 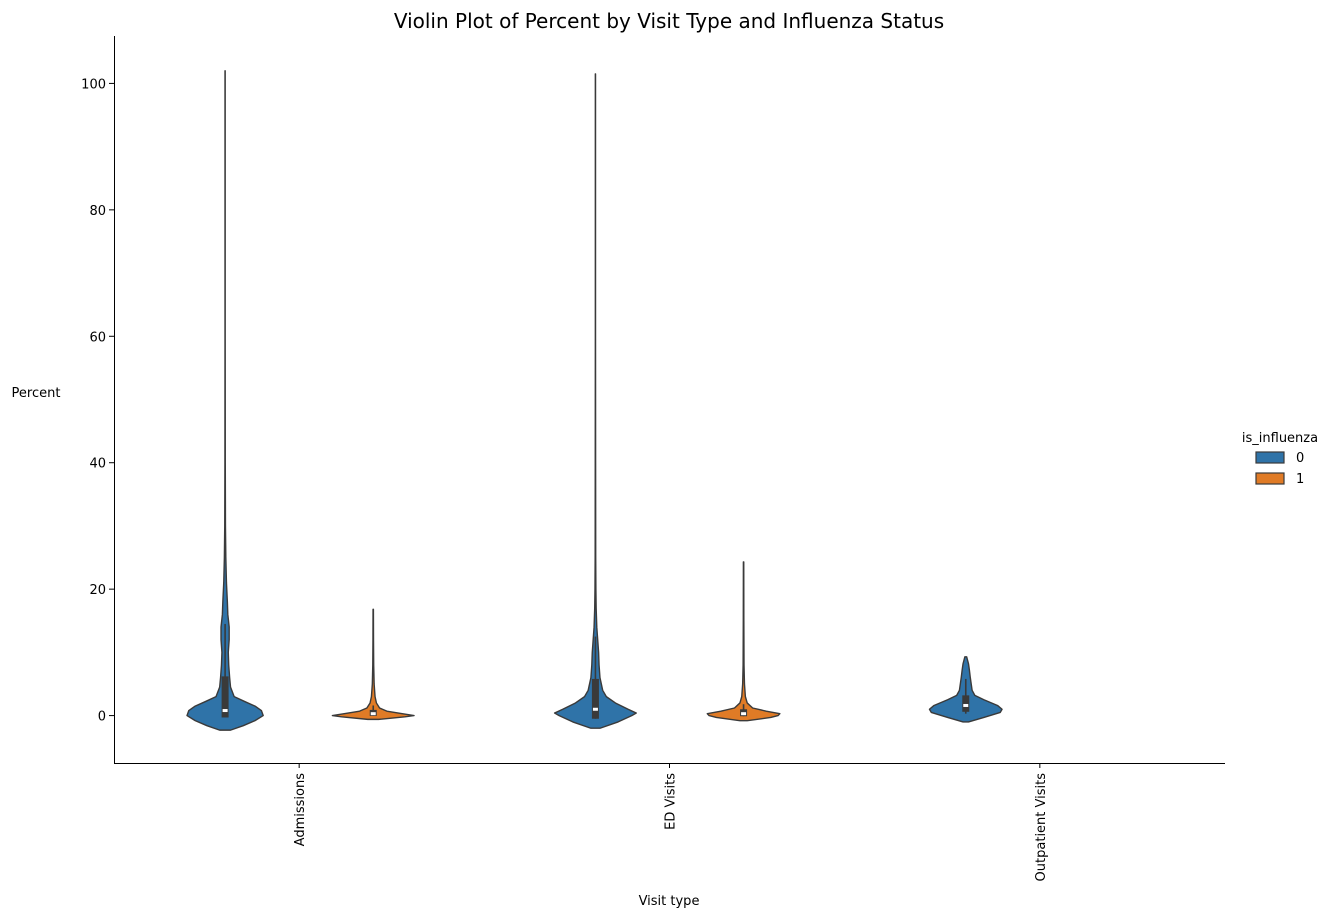 What do you see at coordinates (669, 901) in the screenshot?
I see `x-axis-label: Visit type` at bounding box center [669, 901].